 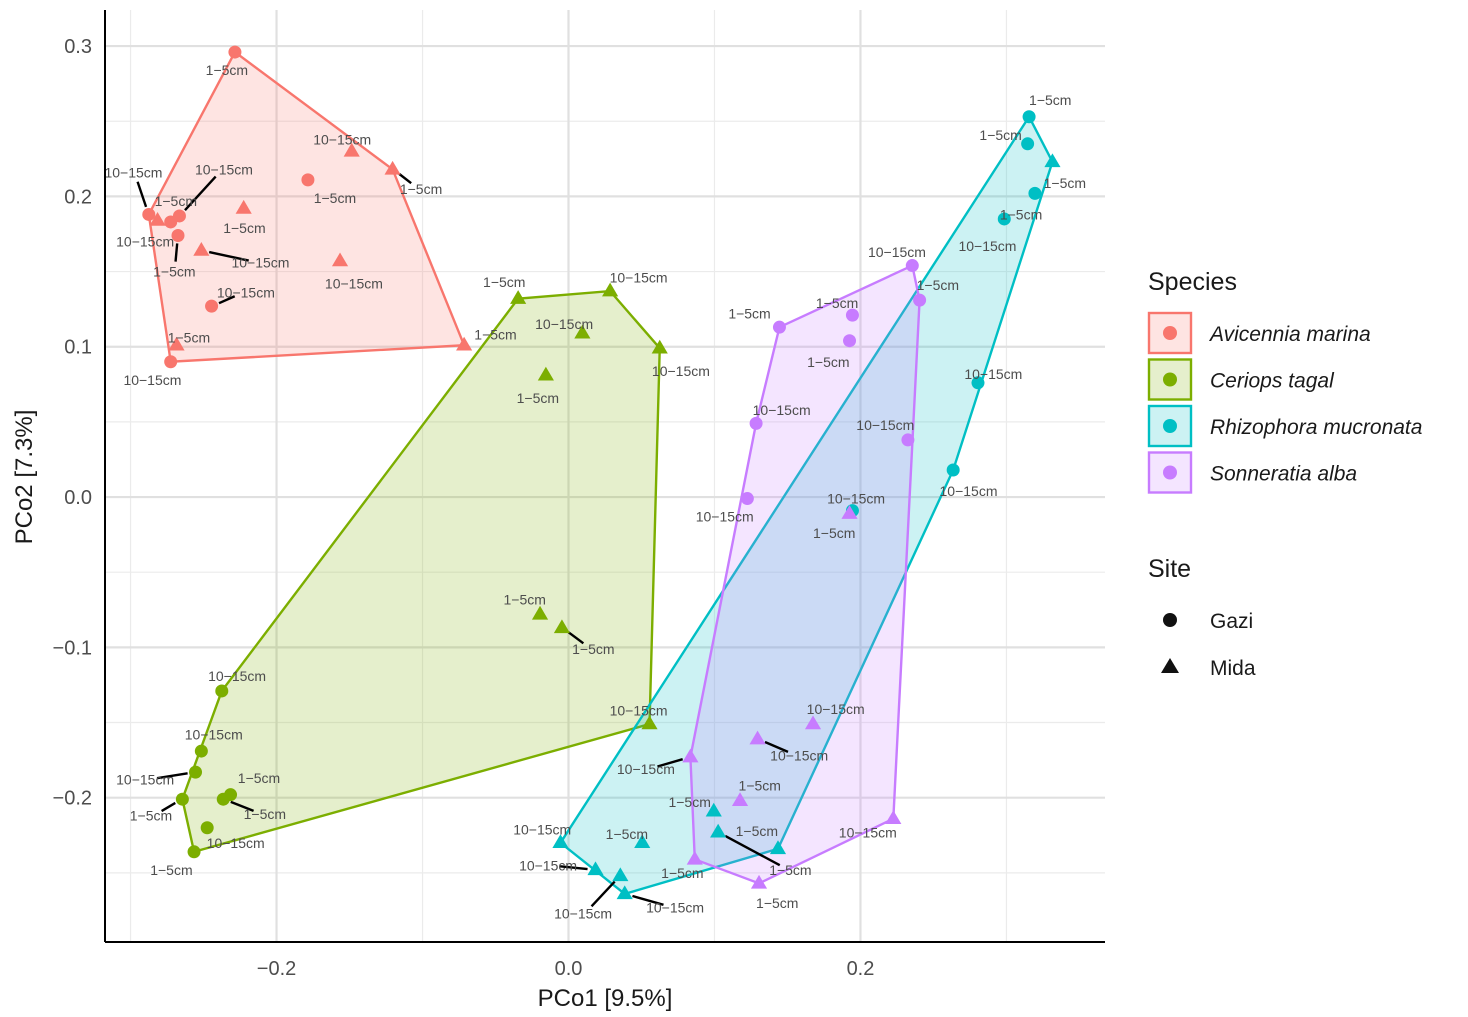 What do you see at coordinates (1233, 668) in the screenshot?
I see `legend-label-mida: Mida` at bounding box center [1233, 668].